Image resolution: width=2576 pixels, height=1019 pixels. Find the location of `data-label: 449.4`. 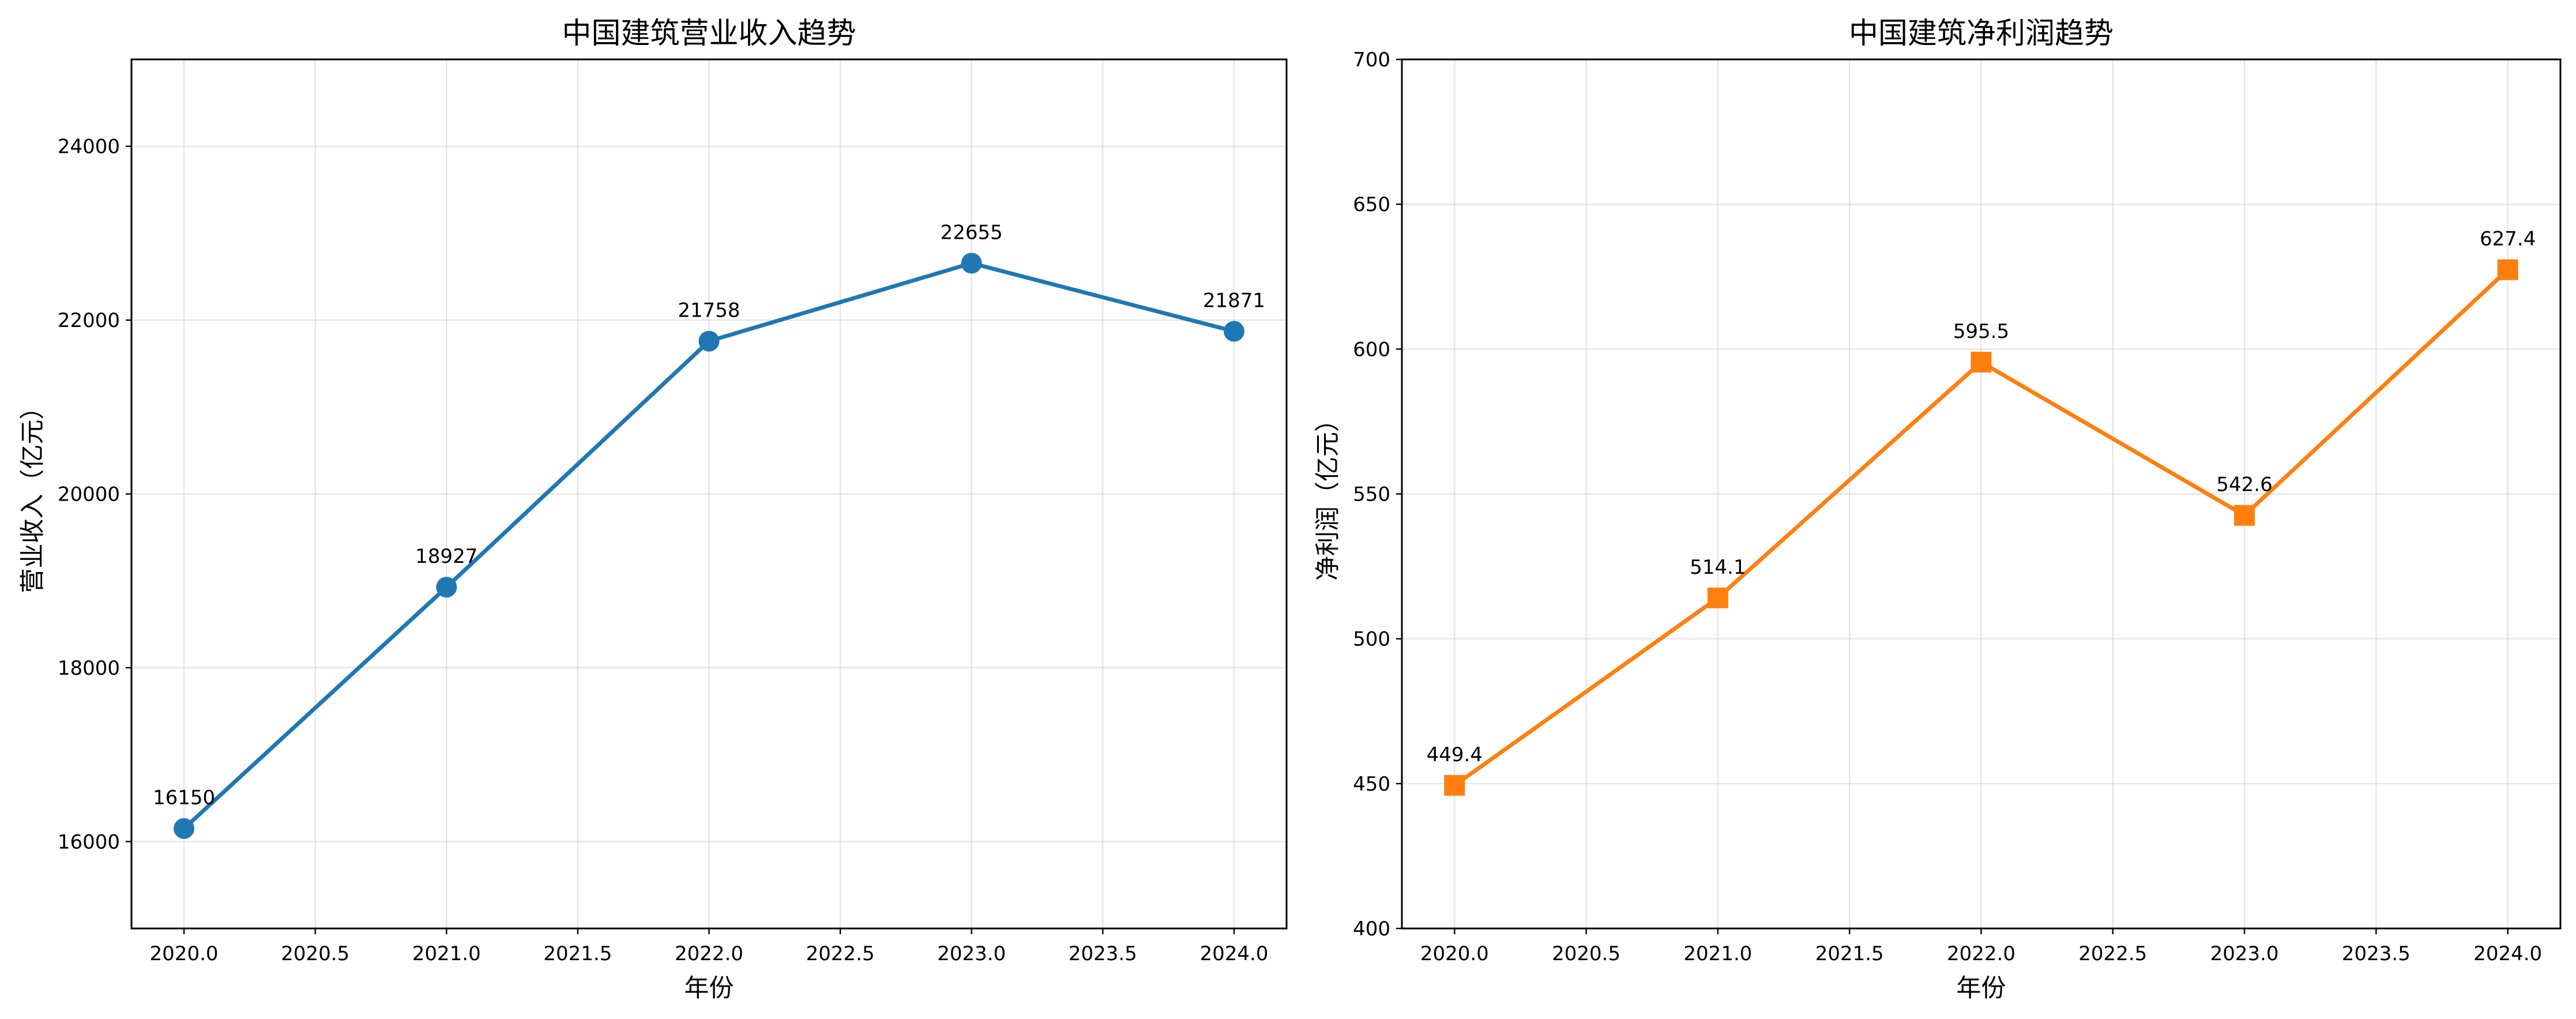

data-label: 449.4 is located at coordinates (1455, 755).